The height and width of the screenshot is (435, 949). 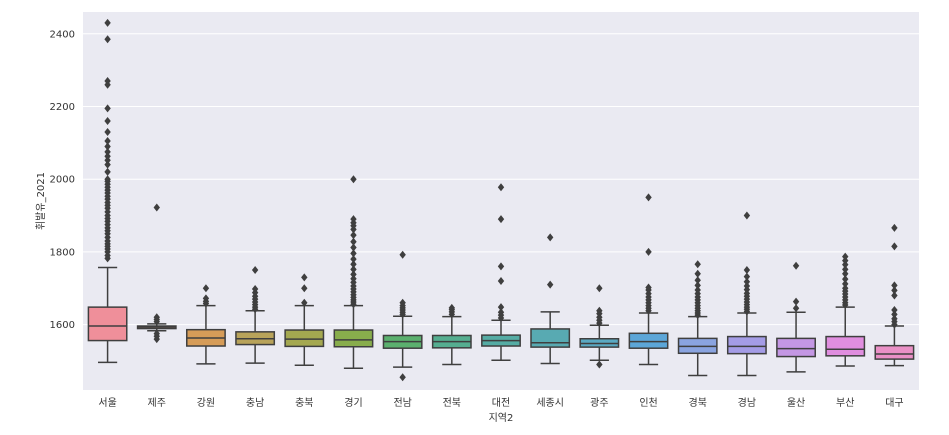 What do you see at coordinates (206, 403) in the screenshot?
I see `x-tick-label: 강원` at bounding box center [206, 403].